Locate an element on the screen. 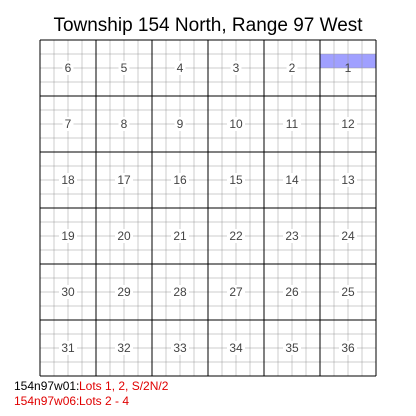 This screenshot has height=416, width=416. note-row: 154n97w06: Lots 2 - 4 is located at coordinates (91, 401).